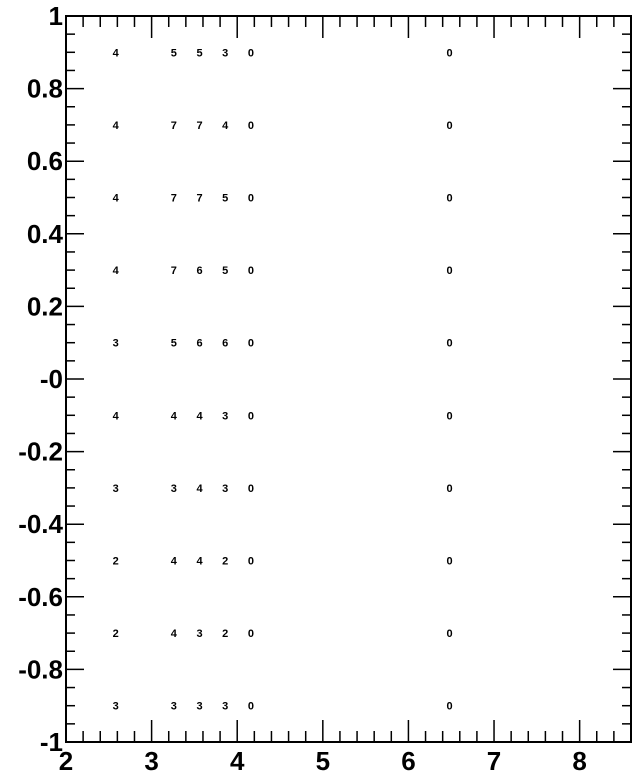  Describe the element at coordinates (237, 761) in the screenshot. I see `x-tick-label: 4` at that location.